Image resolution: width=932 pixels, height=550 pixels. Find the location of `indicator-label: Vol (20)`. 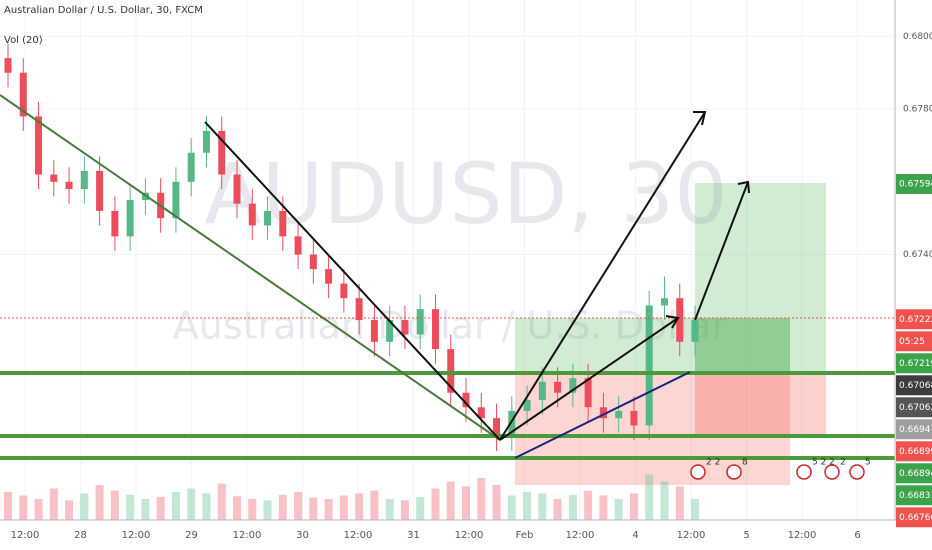

indicator-label: Vol (20) is located at coordinates (23, 40).